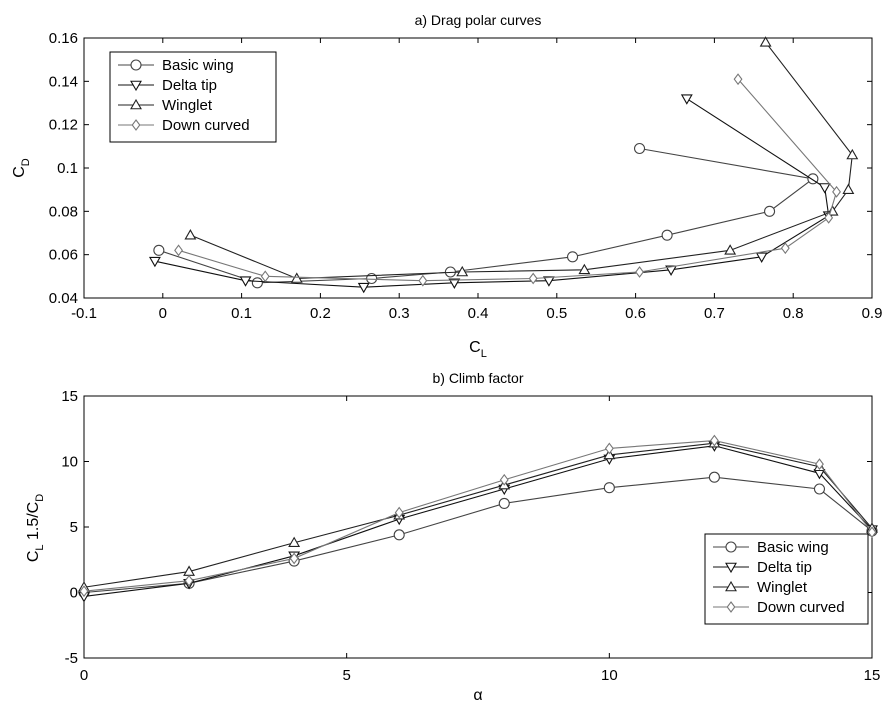 Image resolution: width=882 pixels, height=702 pixels. Describe the element at coordinates (477, 694) in the screenshot. I see `x-axis-label: α` at that location.